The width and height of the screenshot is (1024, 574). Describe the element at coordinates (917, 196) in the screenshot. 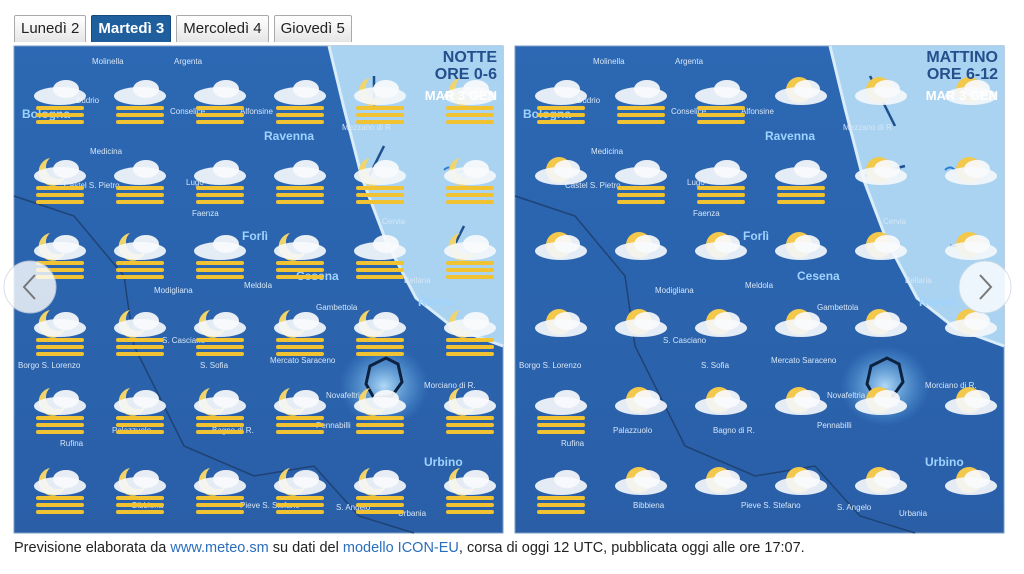

I see `map-sea` at that location.